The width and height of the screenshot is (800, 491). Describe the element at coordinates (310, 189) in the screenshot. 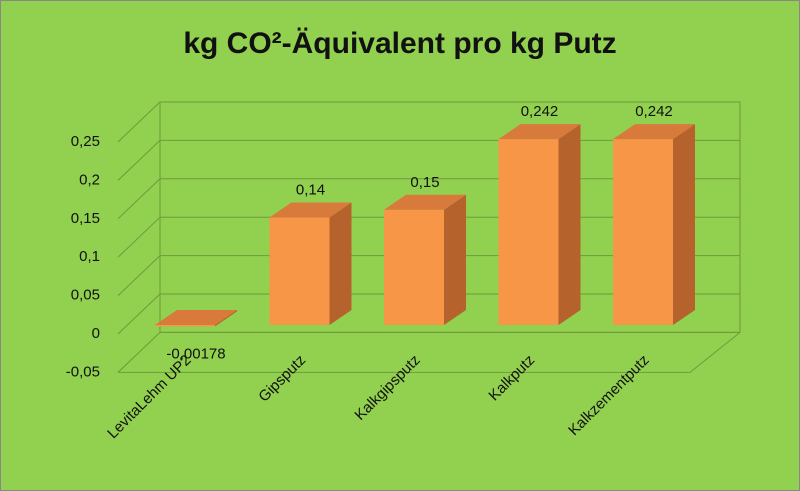

I see `data-label: 0,14` at that location.